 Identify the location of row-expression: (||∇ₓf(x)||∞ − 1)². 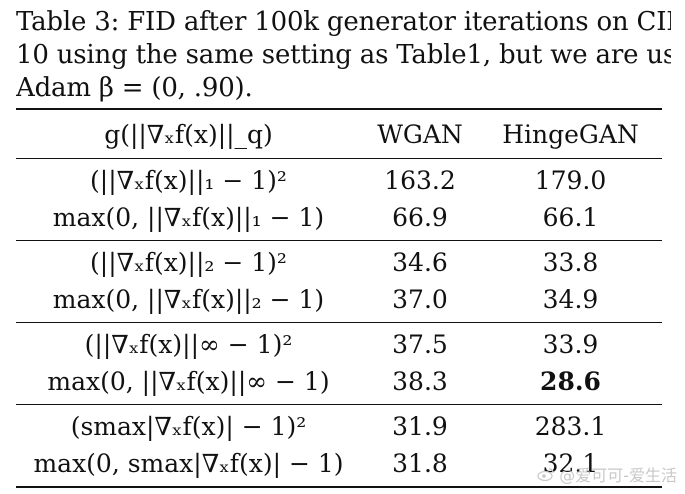
(188, 344).